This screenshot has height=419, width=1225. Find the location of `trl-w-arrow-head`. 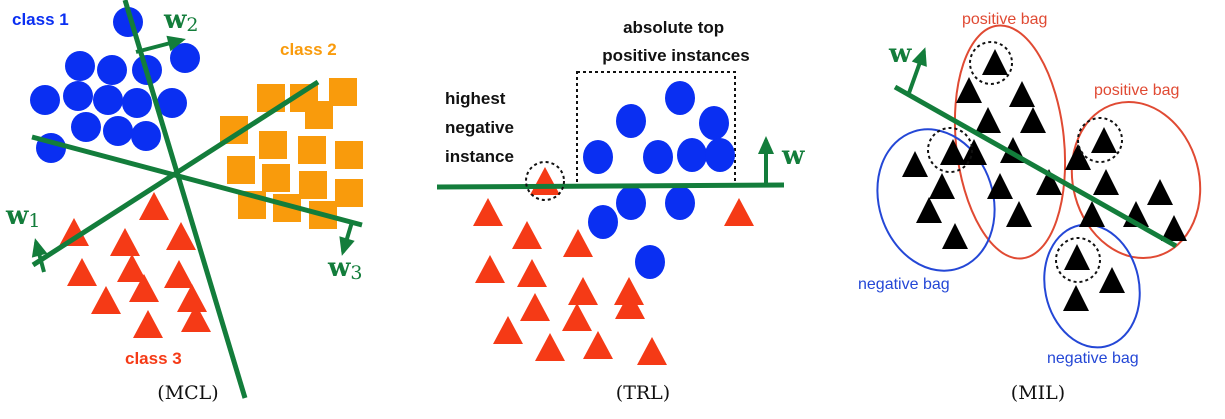

trl-w-arrow-head is located at coordinates (766, 145).